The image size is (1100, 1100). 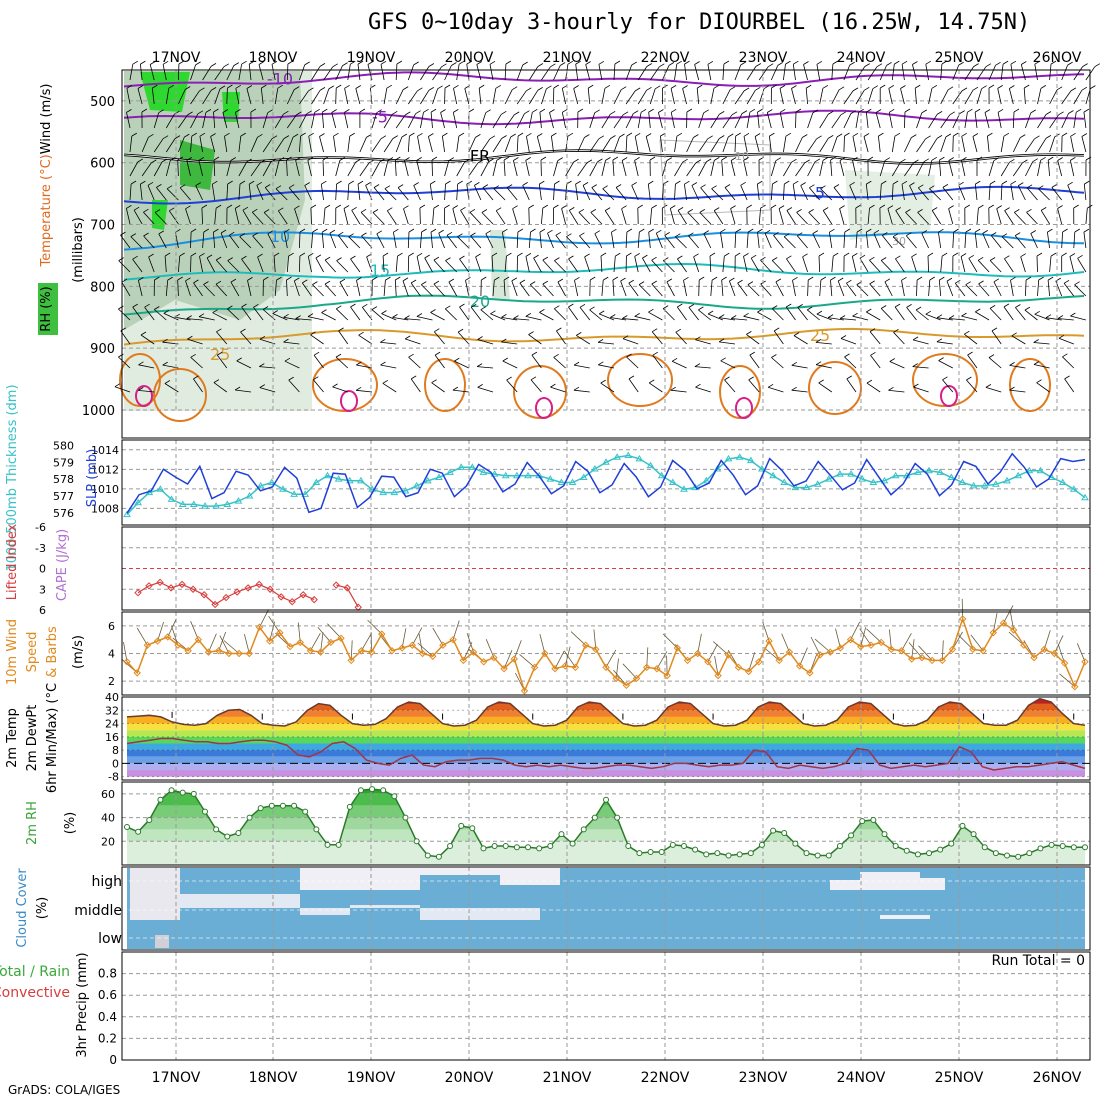 I want to click on cloud-clear, so click(x=335, y=907).